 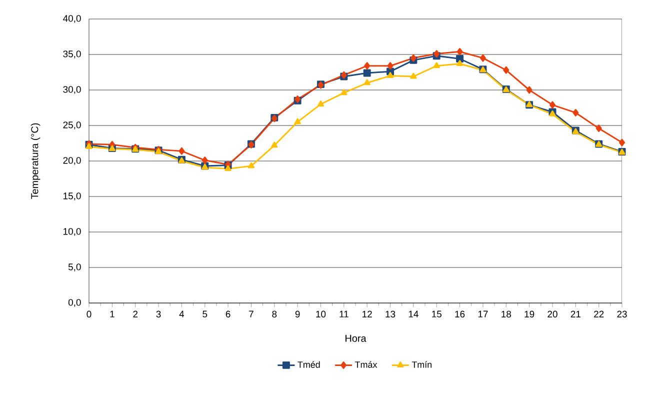 I want to click on y-tick-label: 20,0, so click(x=72, y=161).